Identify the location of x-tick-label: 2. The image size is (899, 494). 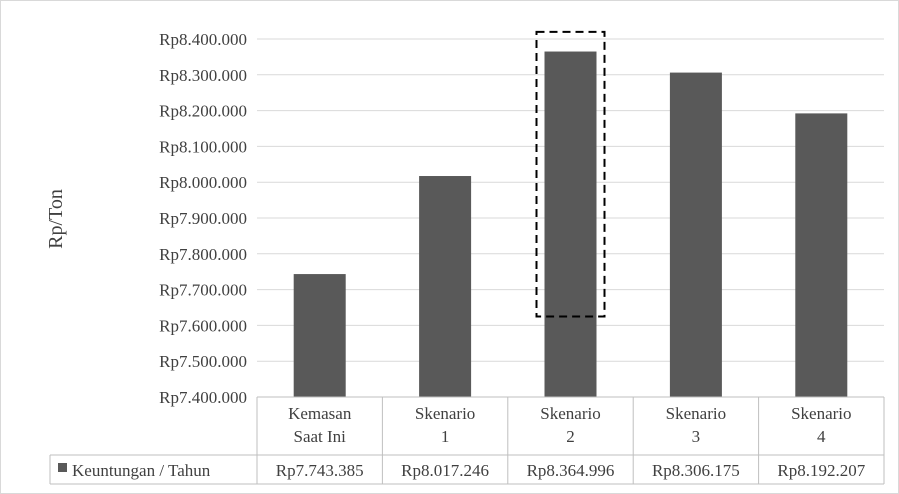
(570, 436).